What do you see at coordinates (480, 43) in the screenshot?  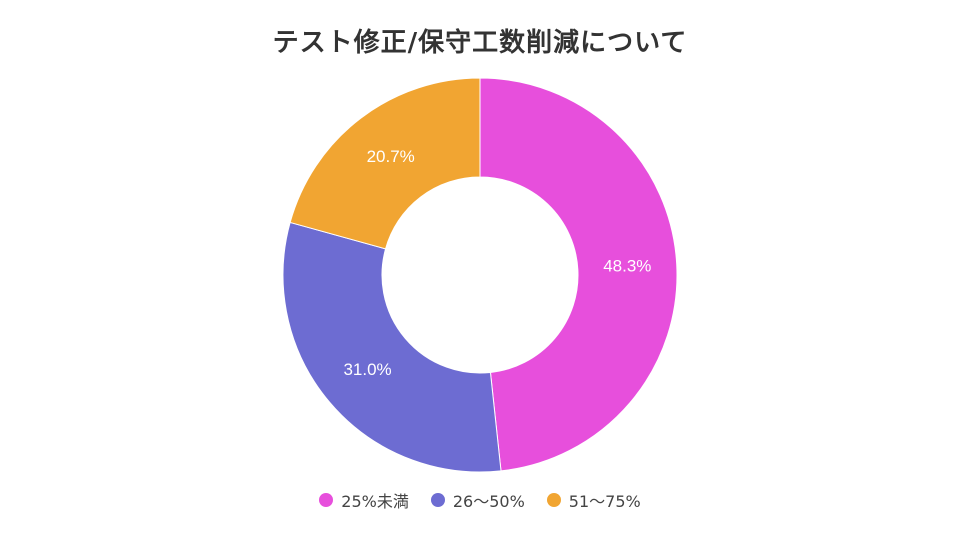 I see `chart-title: テスト修正/保守工数削減について` at bounding box center [480, 43].